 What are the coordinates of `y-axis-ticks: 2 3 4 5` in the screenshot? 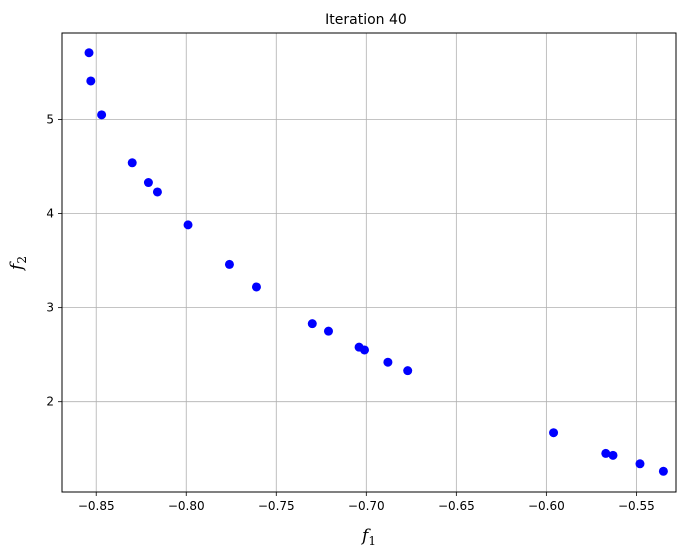 It's located at (54, 261).